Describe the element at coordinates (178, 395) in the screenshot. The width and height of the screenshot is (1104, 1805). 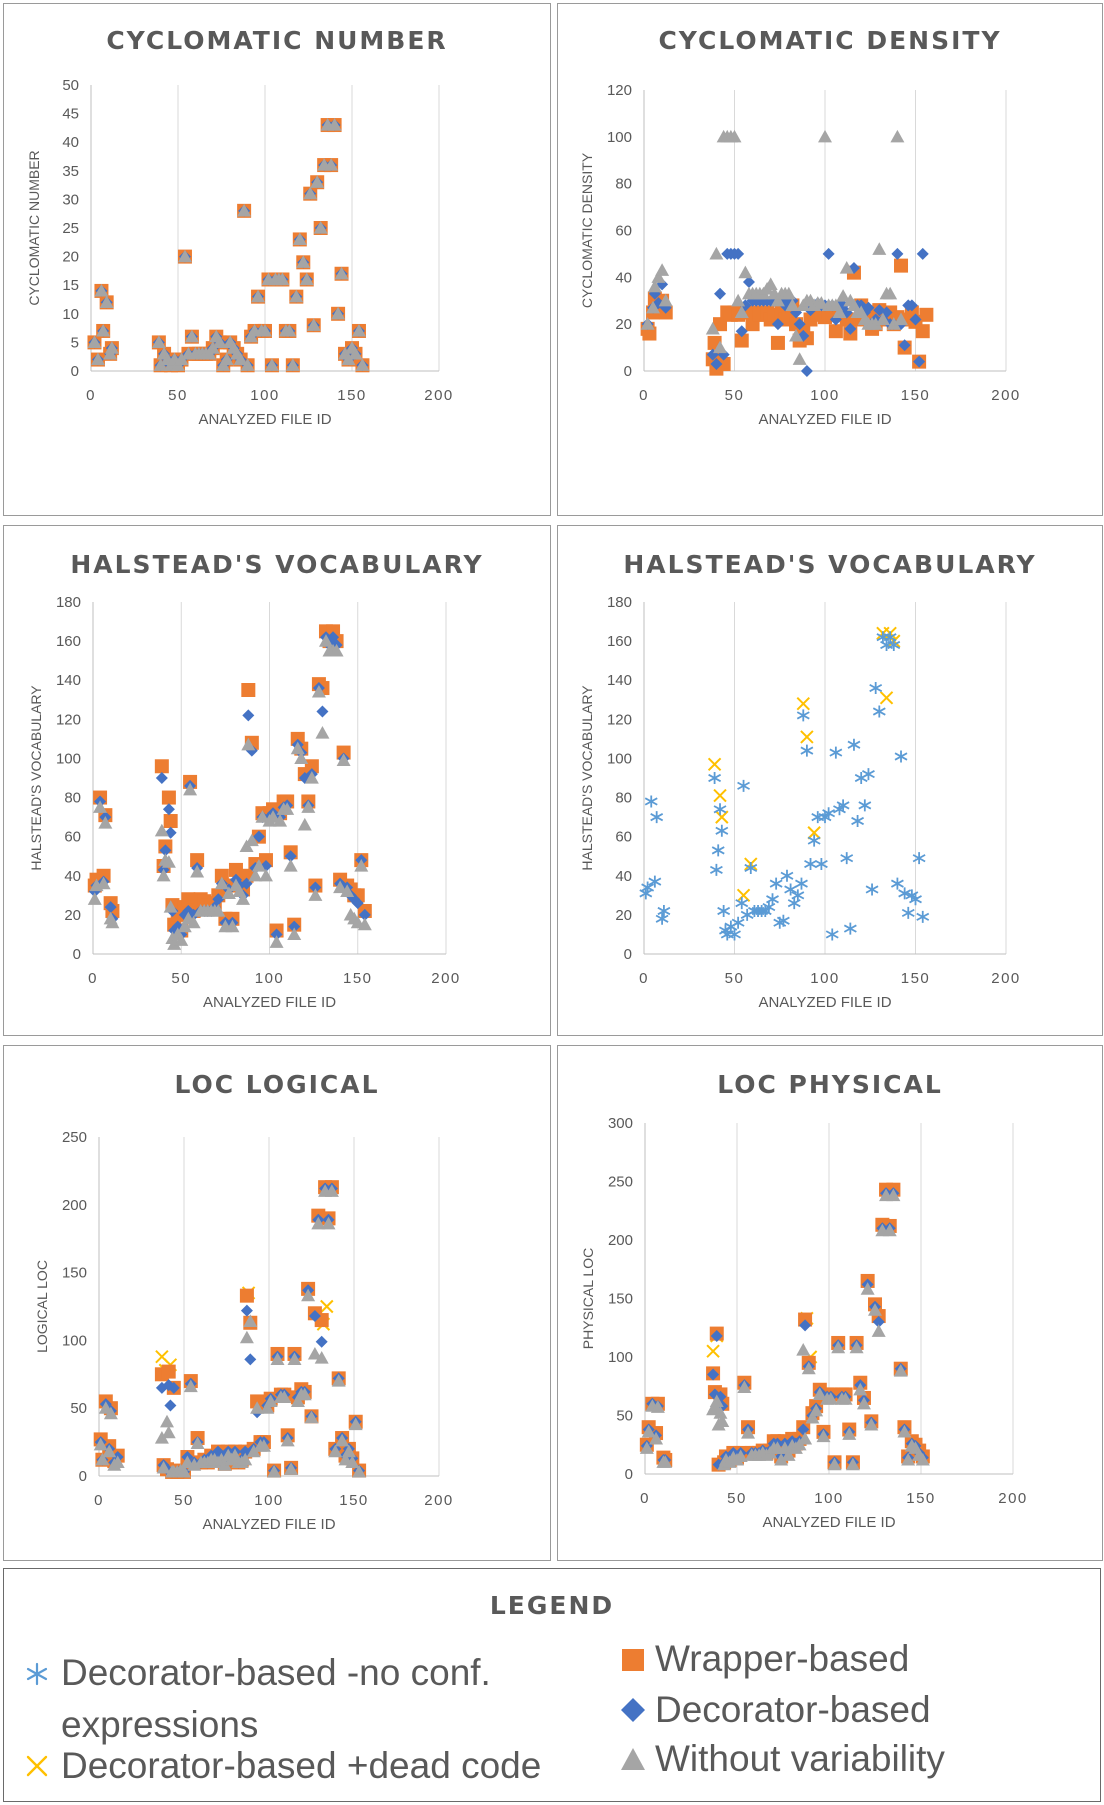
I see `x-tick-label: 50` at that location.